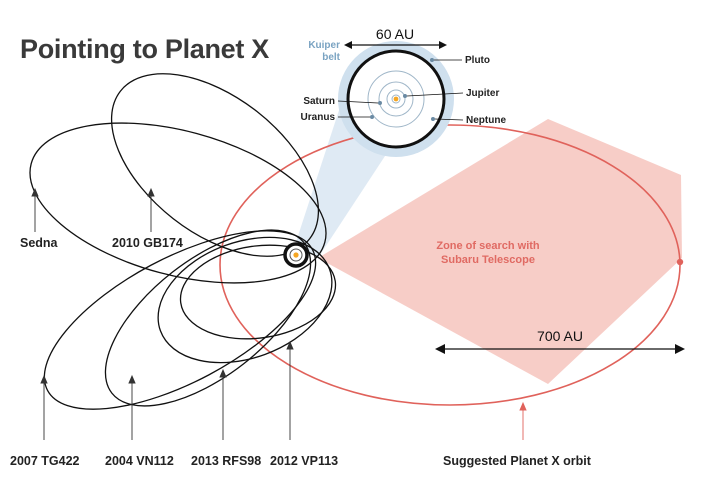 The width and height of the screenshot is (703, 494). I want to click on planet-x-leader-arrow, so click(523, 406).